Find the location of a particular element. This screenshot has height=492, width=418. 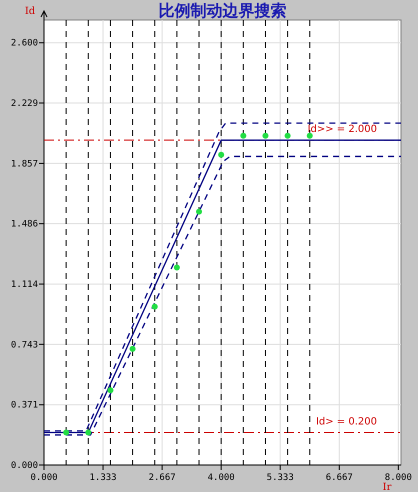

y-tick-label: 0.000 is located at coordinates (24, 466).